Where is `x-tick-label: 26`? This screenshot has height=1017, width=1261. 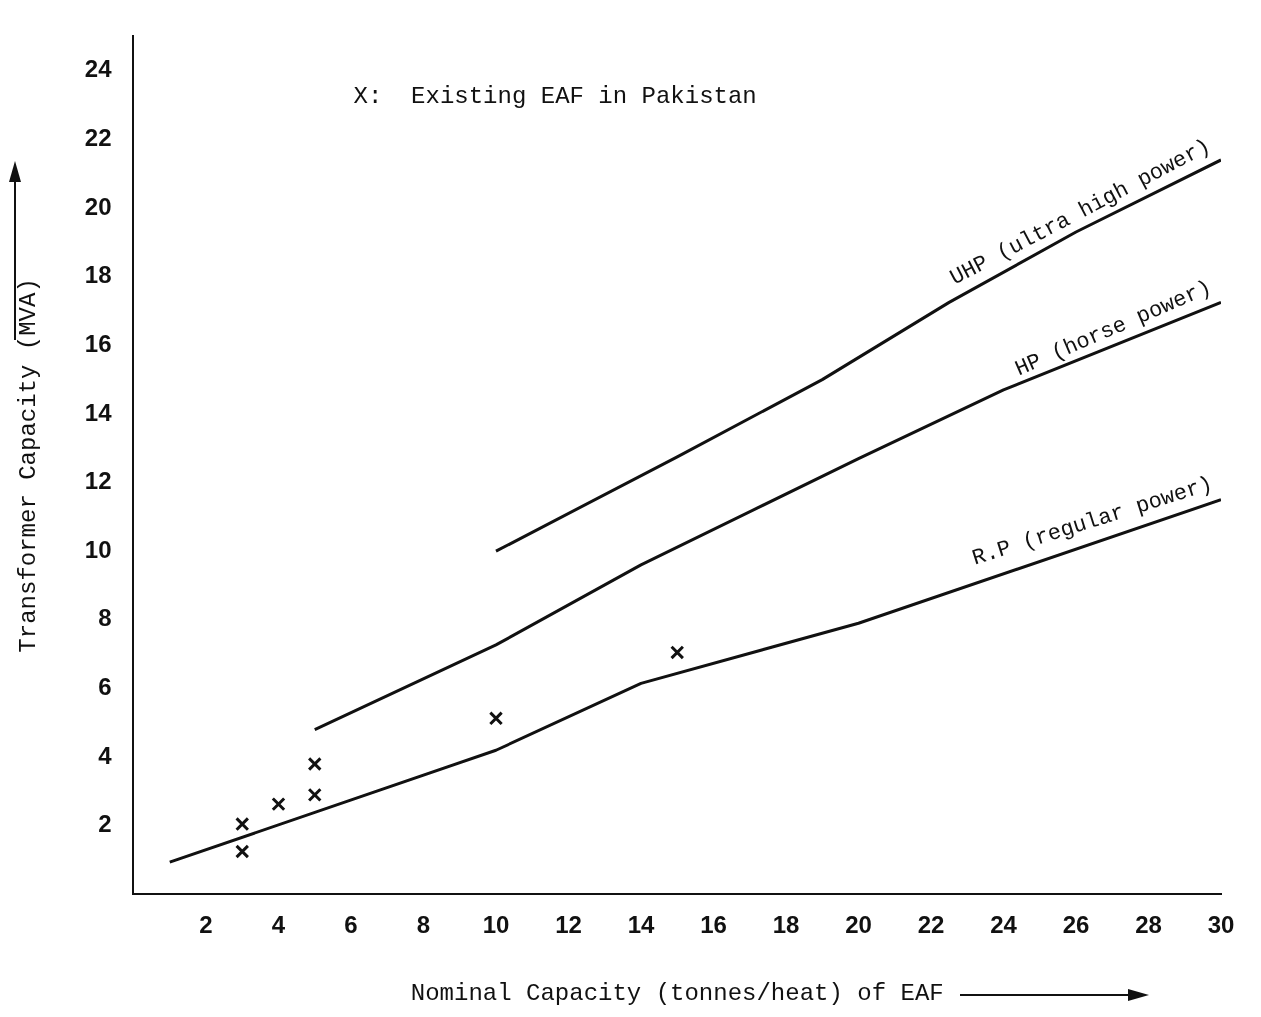 x-tick-label: 26 is located at coordinates (1076, 925).